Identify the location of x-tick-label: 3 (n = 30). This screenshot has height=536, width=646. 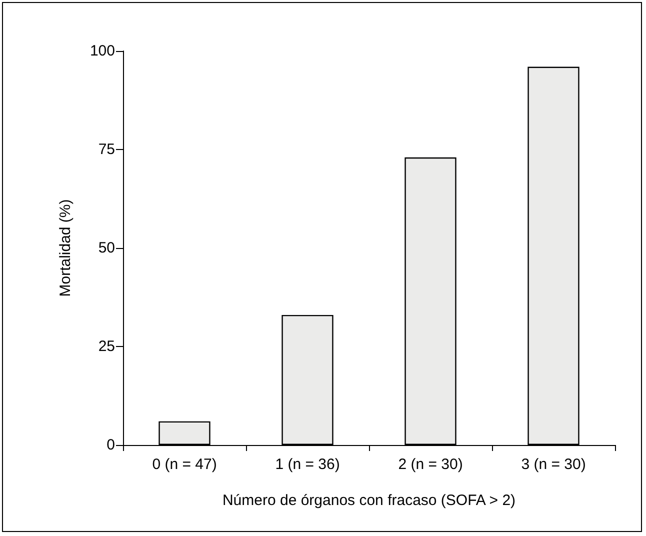
(553, 464).